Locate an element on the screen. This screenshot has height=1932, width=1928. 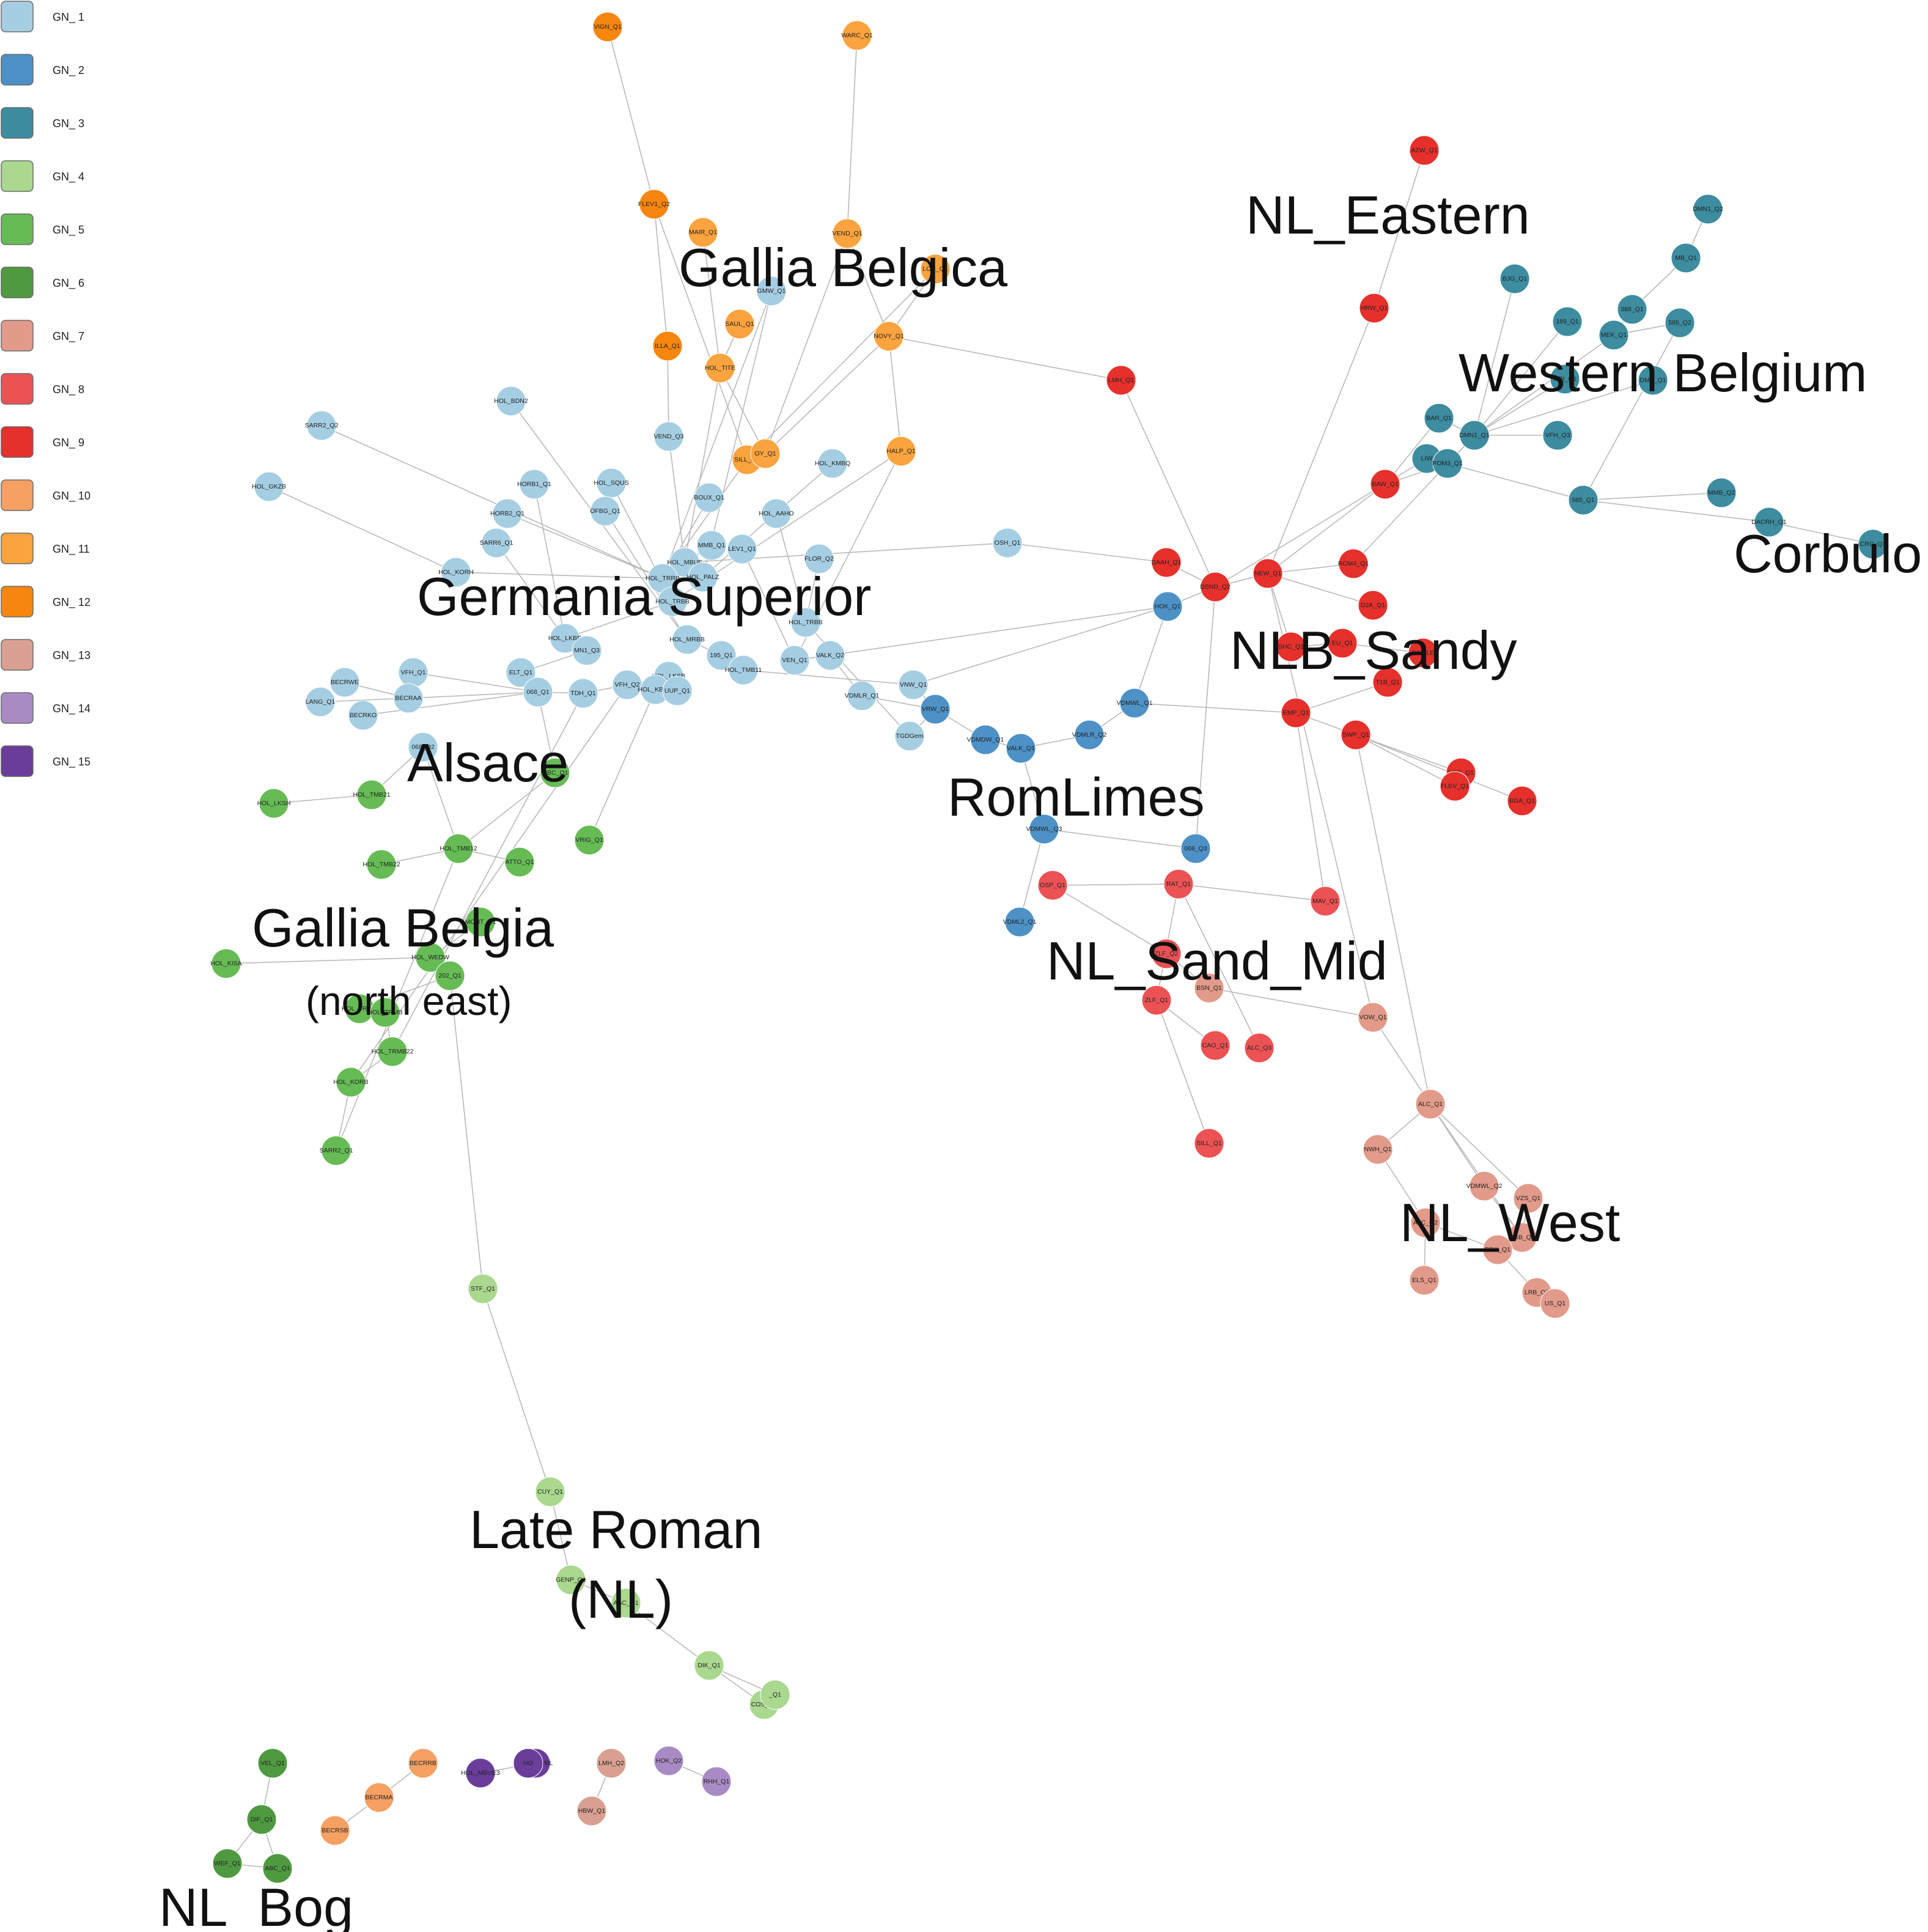
node-label: ILLA_Q1 is located at coordinates (667, 346).